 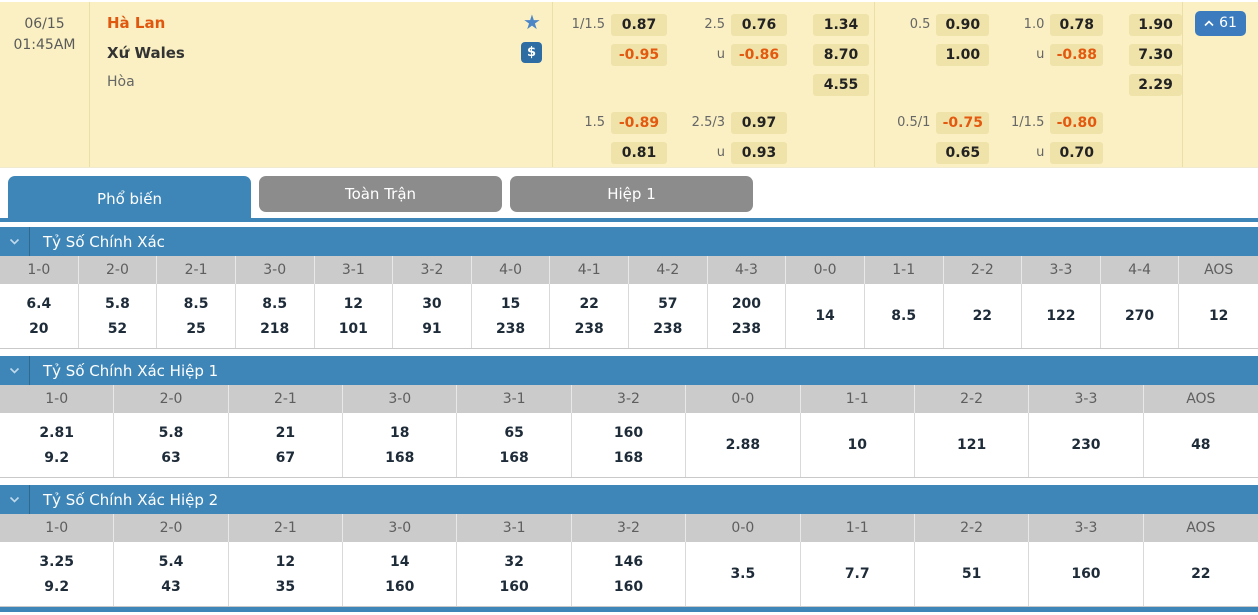 What do you see at coordinates (432, 316) in the screenshot?
I see `score-odds-cell: 30 91` at bounding box center [432, 316].